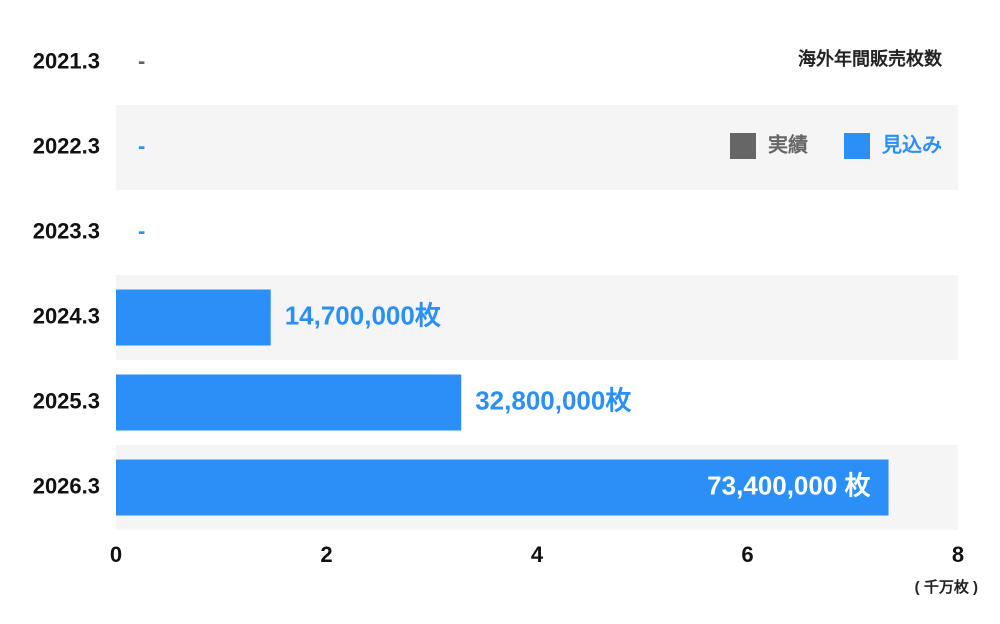 This screenshot has width=1000, height=624. I want to click on x-tick-label: 4, so click(537, 554).